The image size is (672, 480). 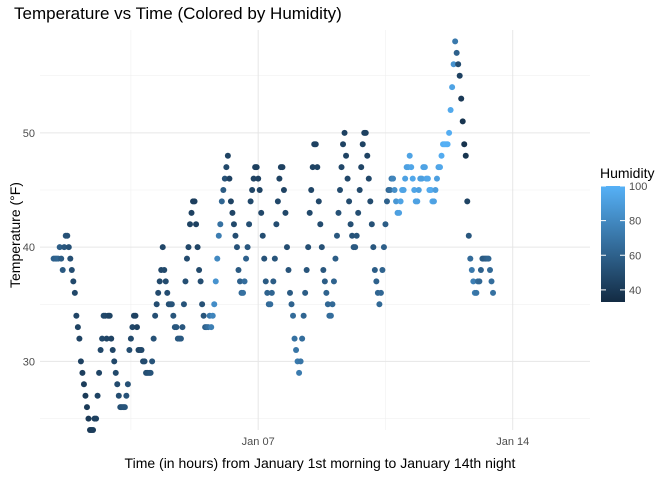 I want to click on y-tick-label: 50, so click(x=29, y=134).